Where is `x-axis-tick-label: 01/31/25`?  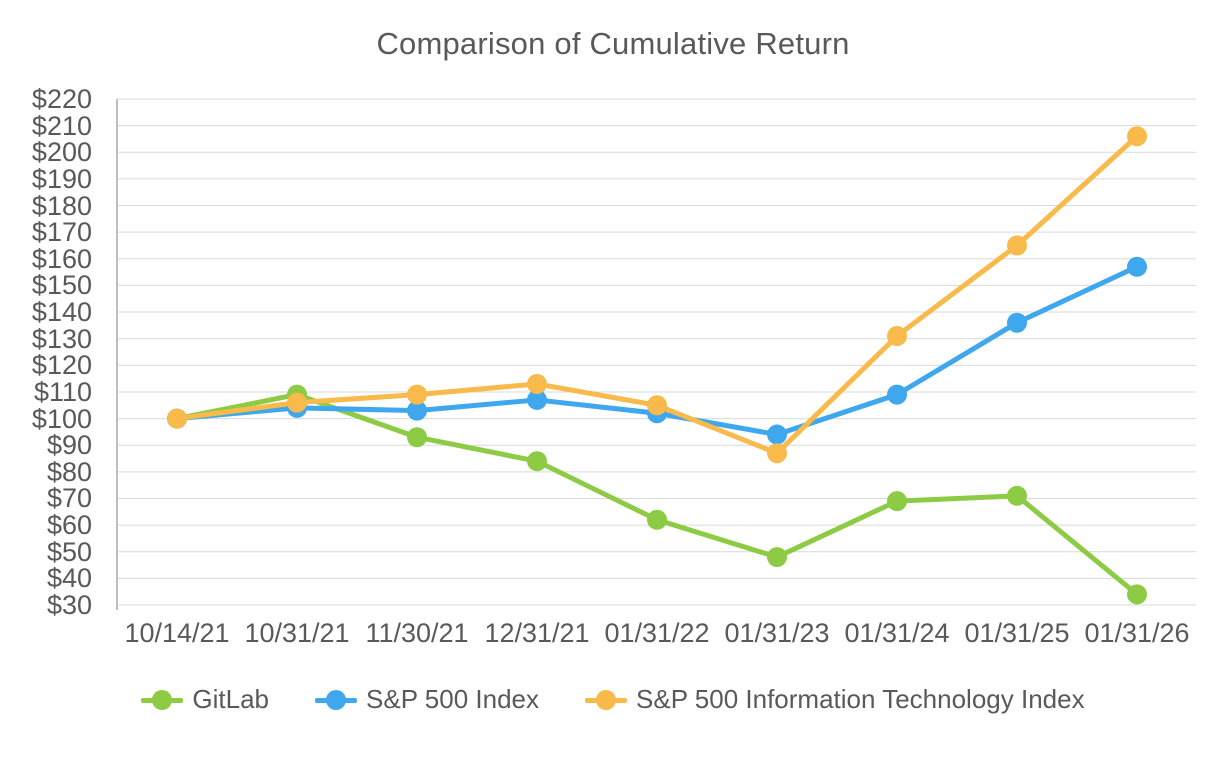 x-axis-tick-label: 01/31/25 is located at coordinates (1017, 633).